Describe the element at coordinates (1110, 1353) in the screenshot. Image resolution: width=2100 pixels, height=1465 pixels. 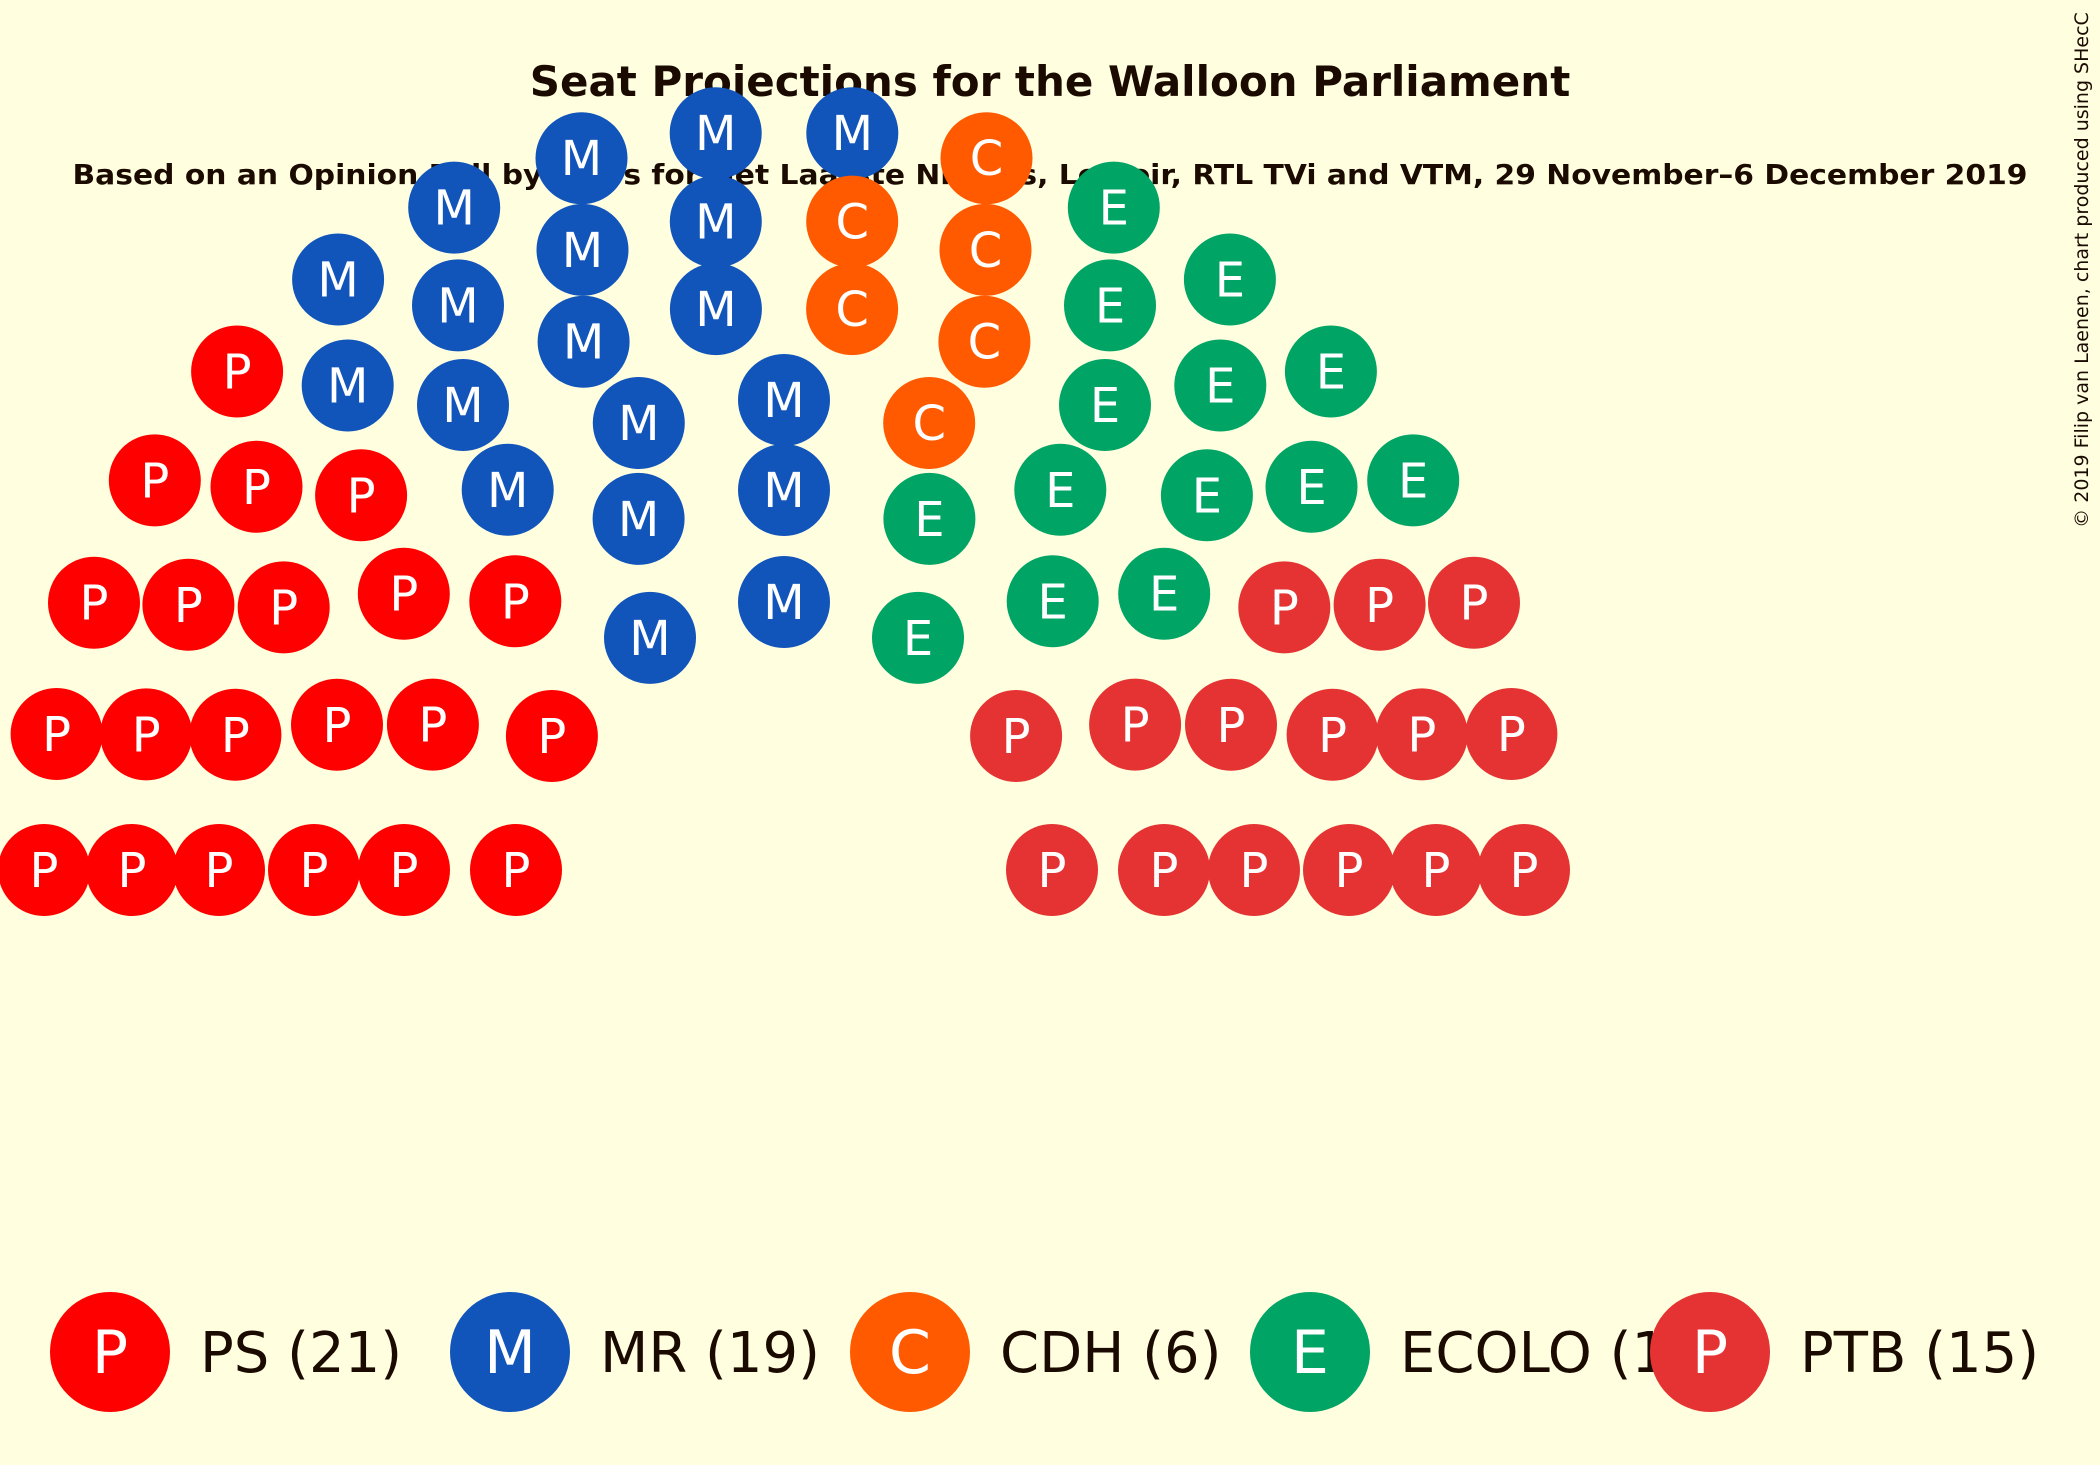
I see `legend-label: CDH (6)` at that location.